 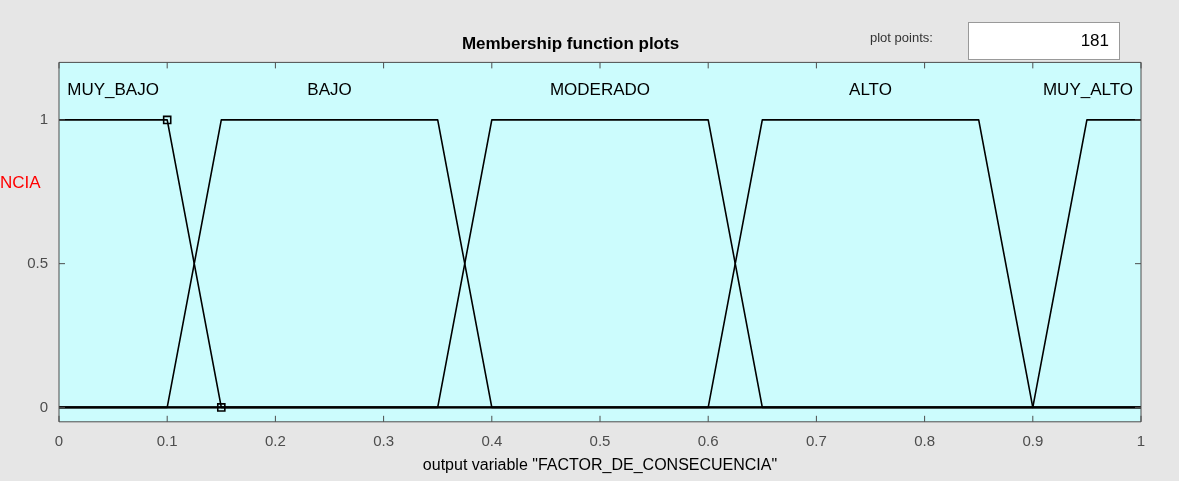 What do you see at coordinates (275, 440) in the screenshot?
I see `x-tick-label: 0.2` at bounding box center [275, 440].